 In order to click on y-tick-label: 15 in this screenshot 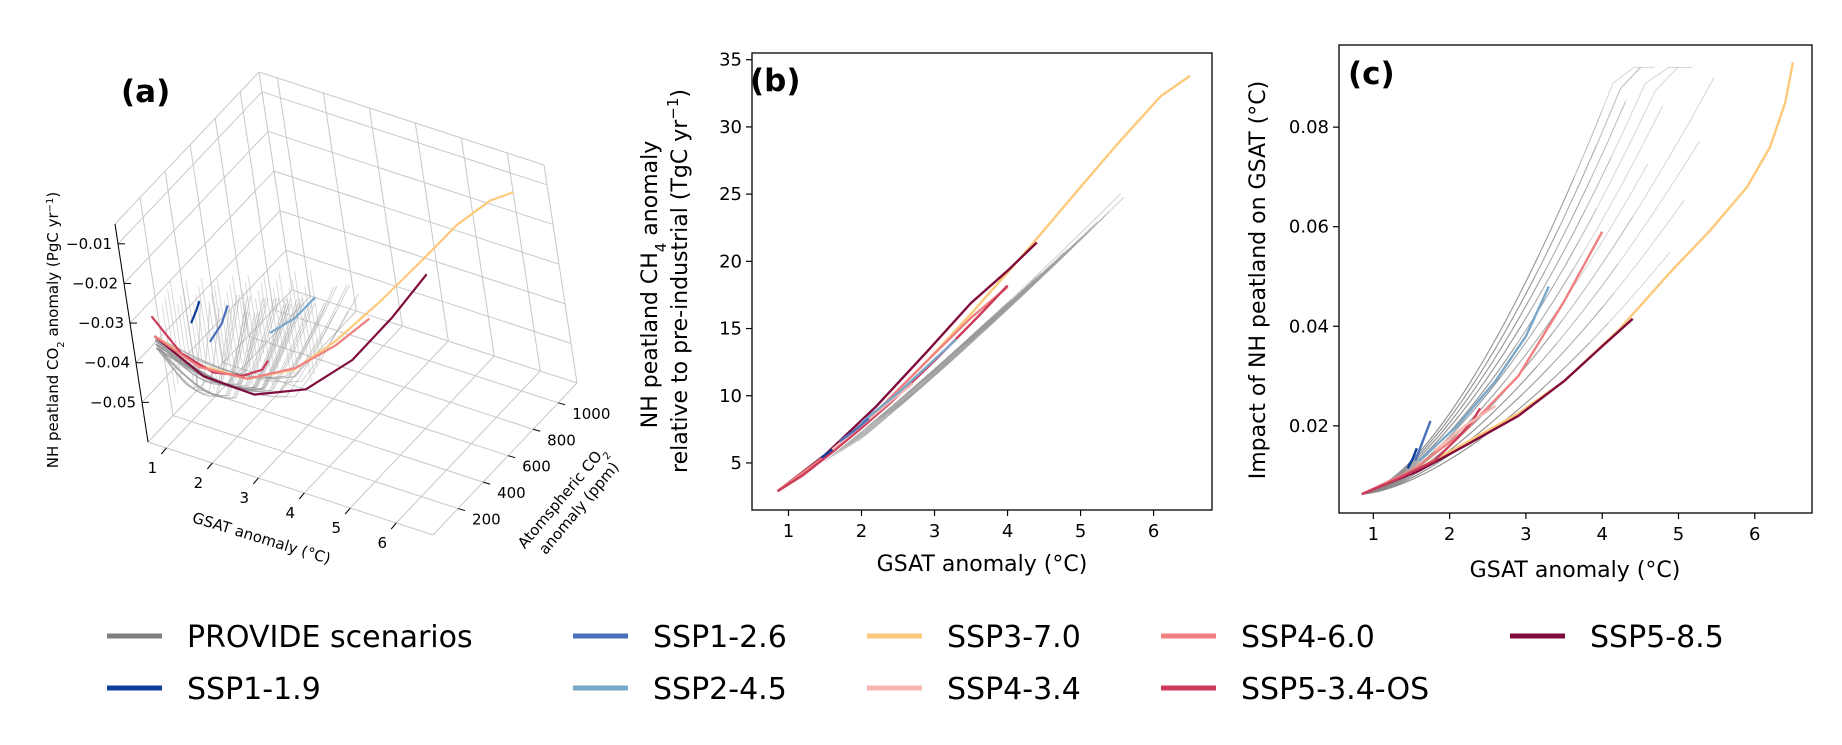, I will do `click(730, 329)`.